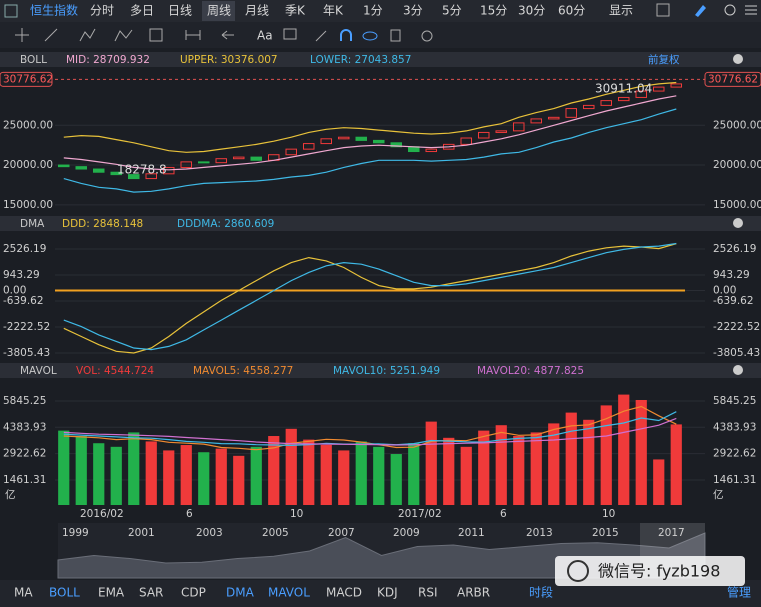 This screenshot has width=761, height=607. I want to click on checkbox, so click(663, 10).